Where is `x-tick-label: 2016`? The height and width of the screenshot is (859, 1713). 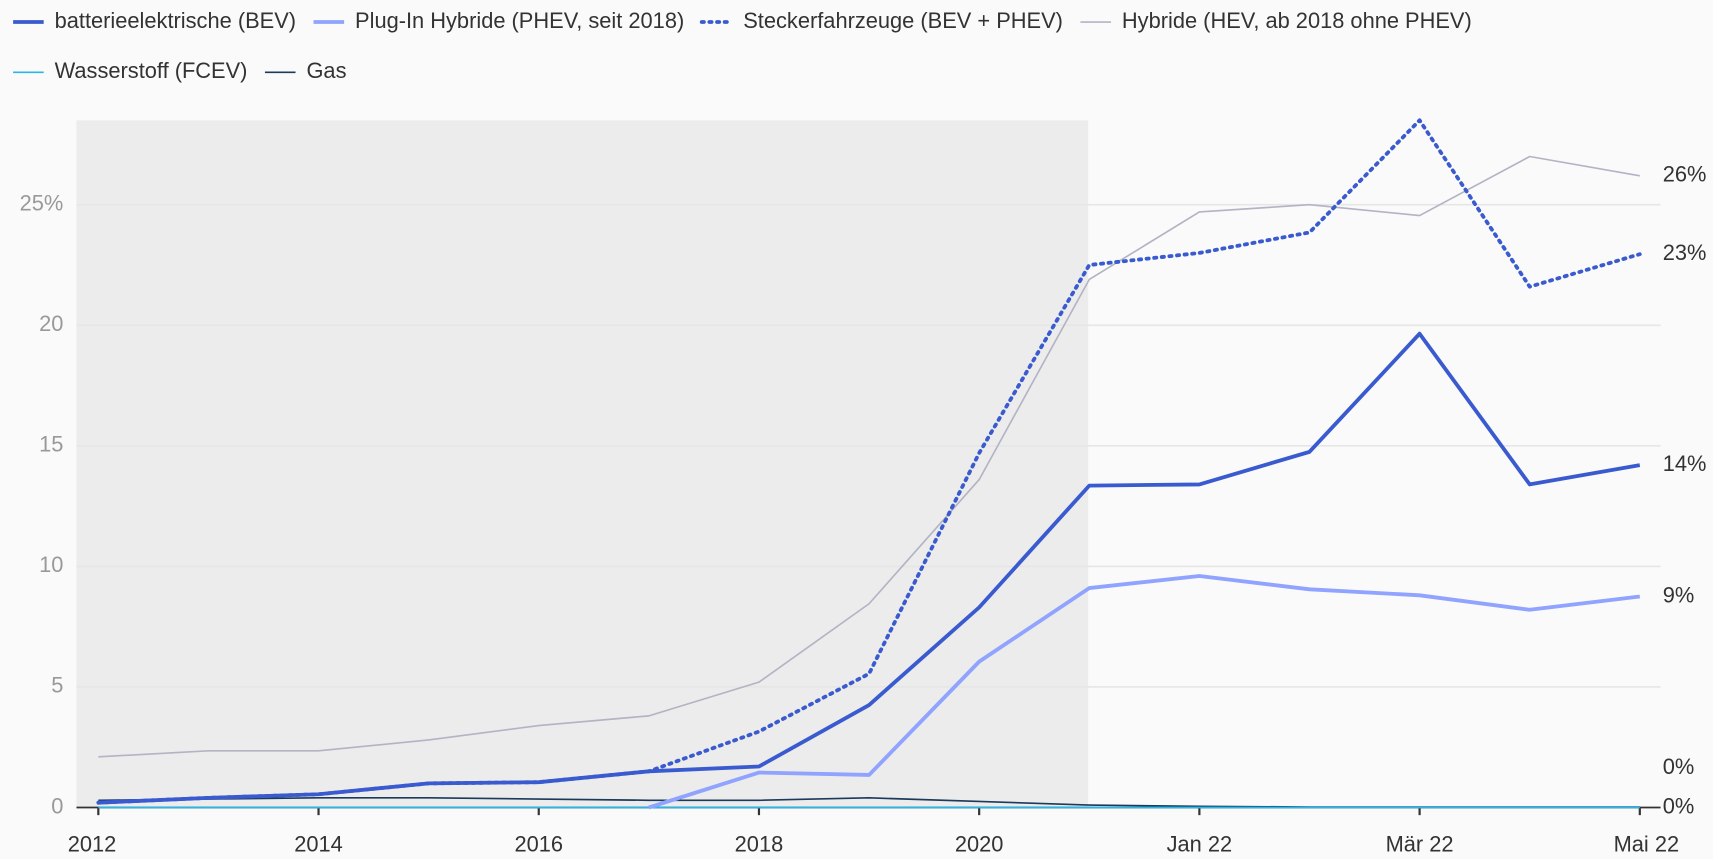
x-tick-label: 2016 is located at coordinates (538, 843).